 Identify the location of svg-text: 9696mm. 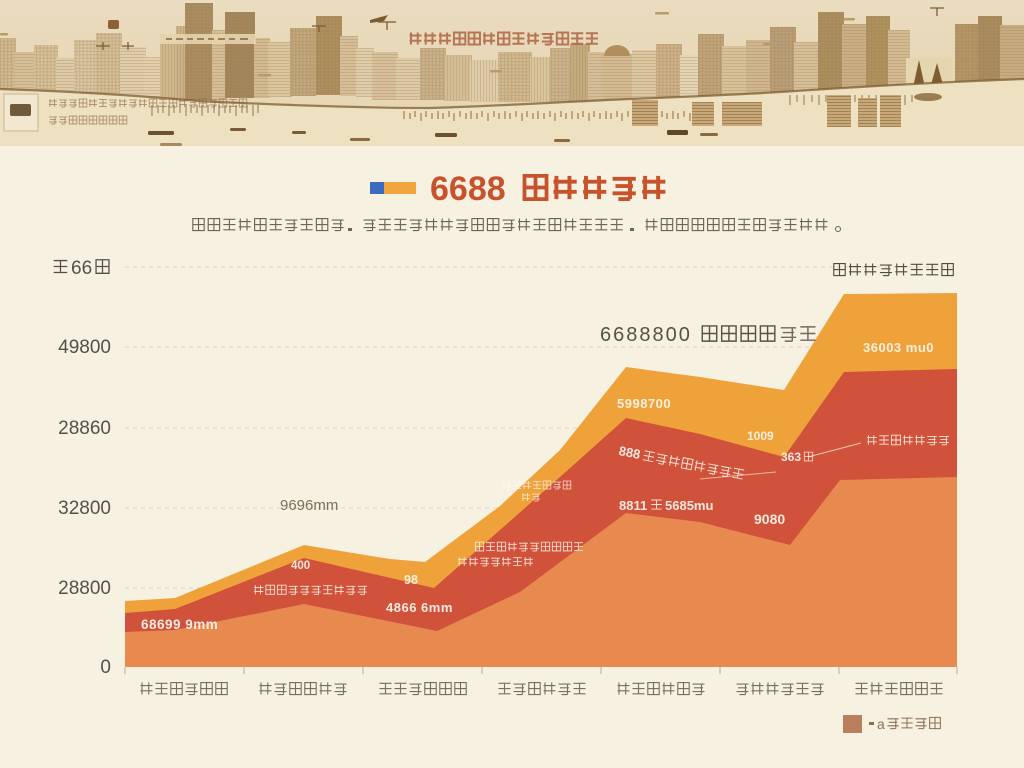
(309, 505).